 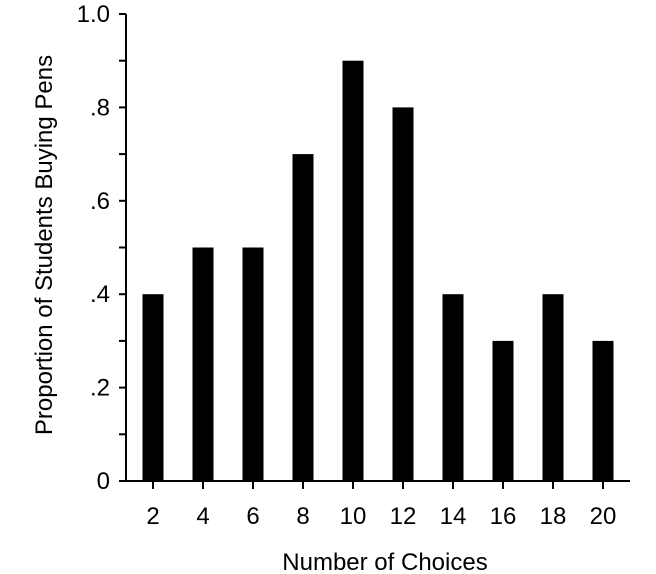 What do you see at coordinates (103, 481) in the screenshot?
I see `y-tick-label: 0` at bounding box center [103, 481].